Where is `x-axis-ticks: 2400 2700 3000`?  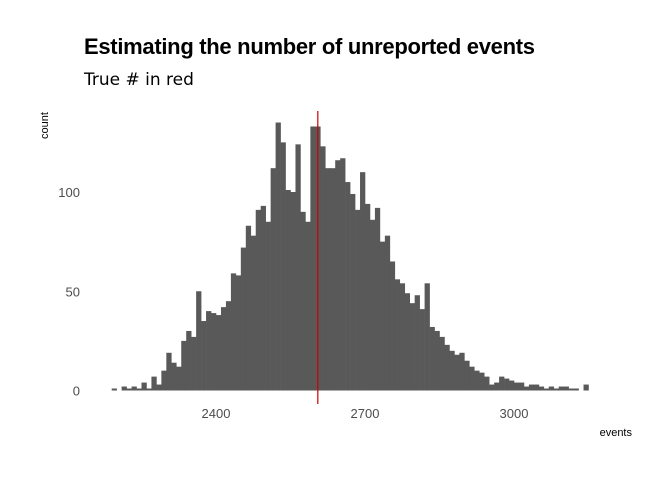
x-axis-ticks: 2400 2700 3000 is located at coordinates (365, 413).